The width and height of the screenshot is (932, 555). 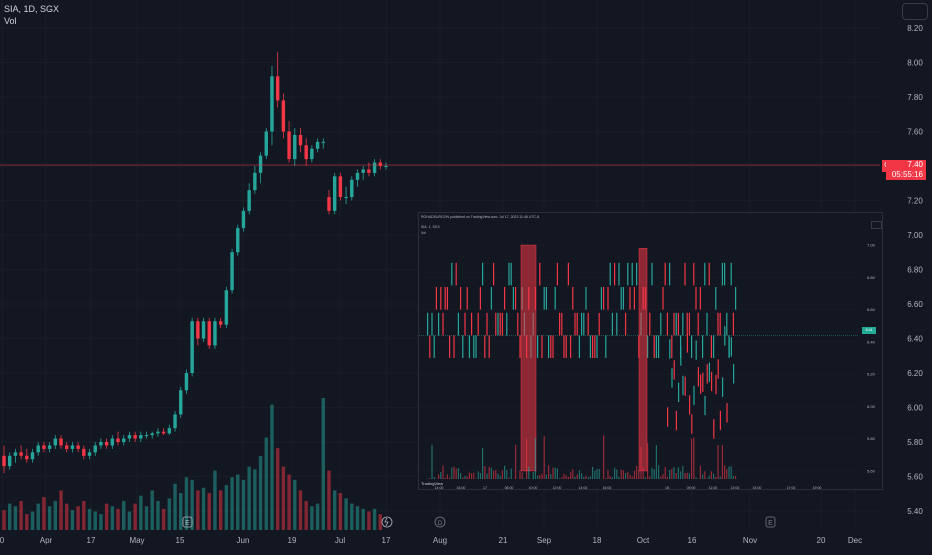 I want to click on current-price-label: 7.40 05:55:16, so click(x=906, y=170).